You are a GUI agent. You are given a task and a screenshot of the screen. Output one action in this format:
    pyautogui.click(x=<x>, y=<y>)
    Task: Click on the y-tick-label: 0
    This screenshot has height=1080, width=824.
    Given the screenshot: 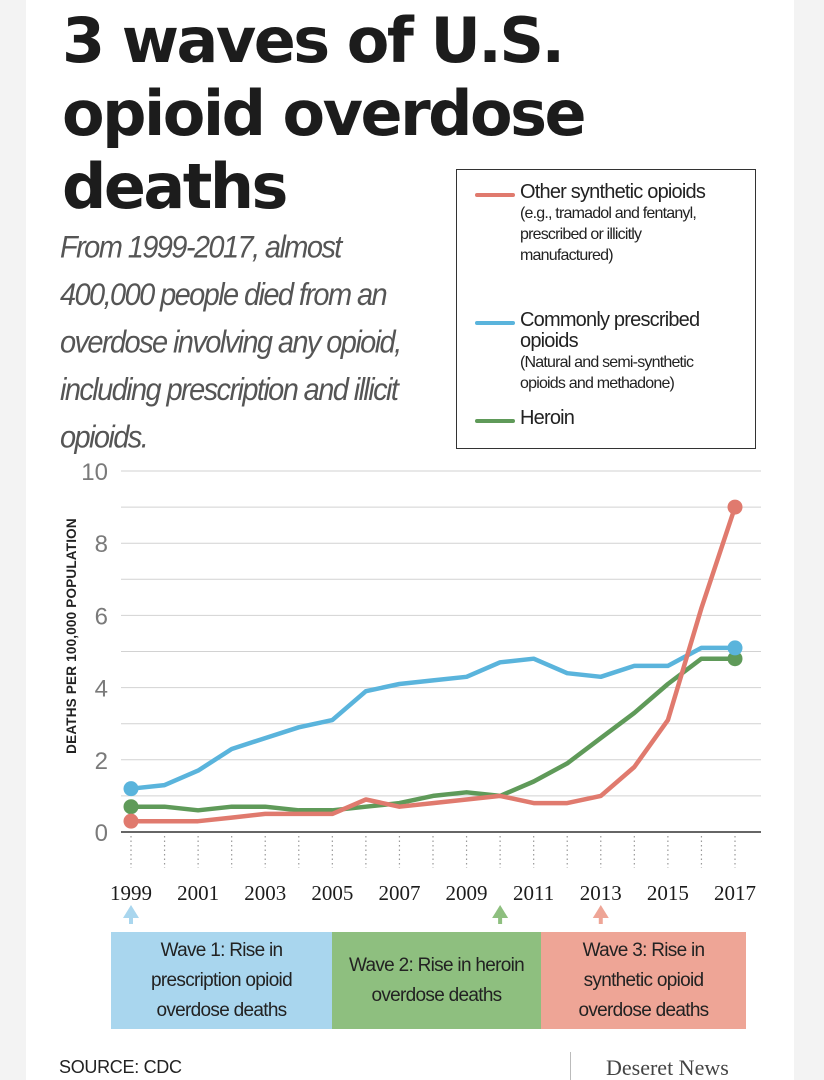 What is the action you would take?
    pyautogui.click(x=101, y=833)
    